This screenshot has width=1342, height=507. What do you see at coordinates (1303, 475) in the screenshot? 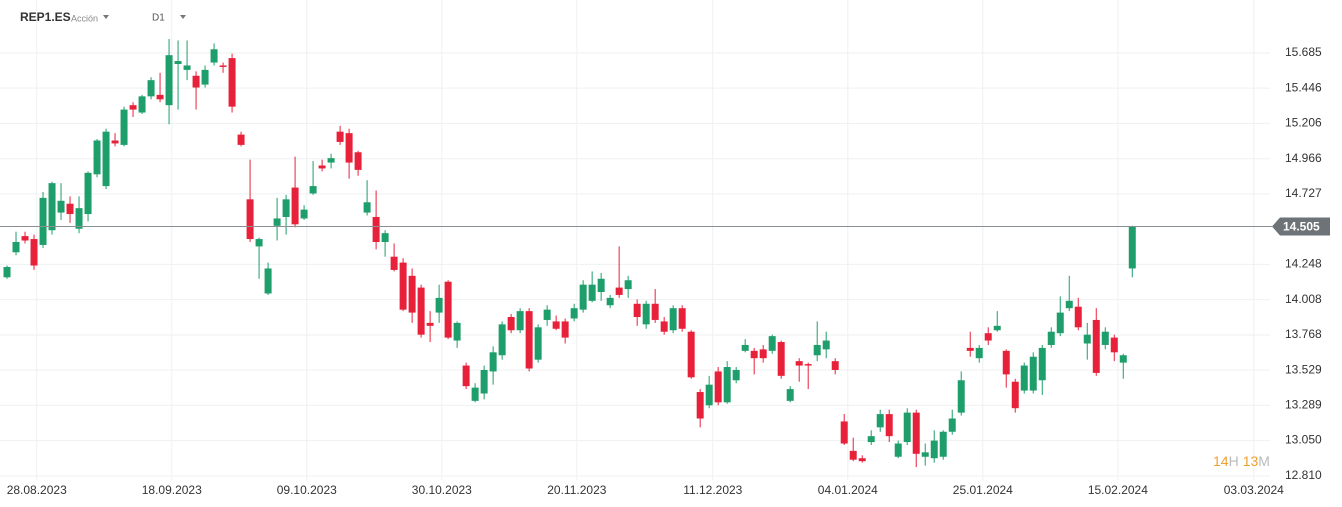
I see `y-tick-label: 12.810` at bounding box center [1303, 475].